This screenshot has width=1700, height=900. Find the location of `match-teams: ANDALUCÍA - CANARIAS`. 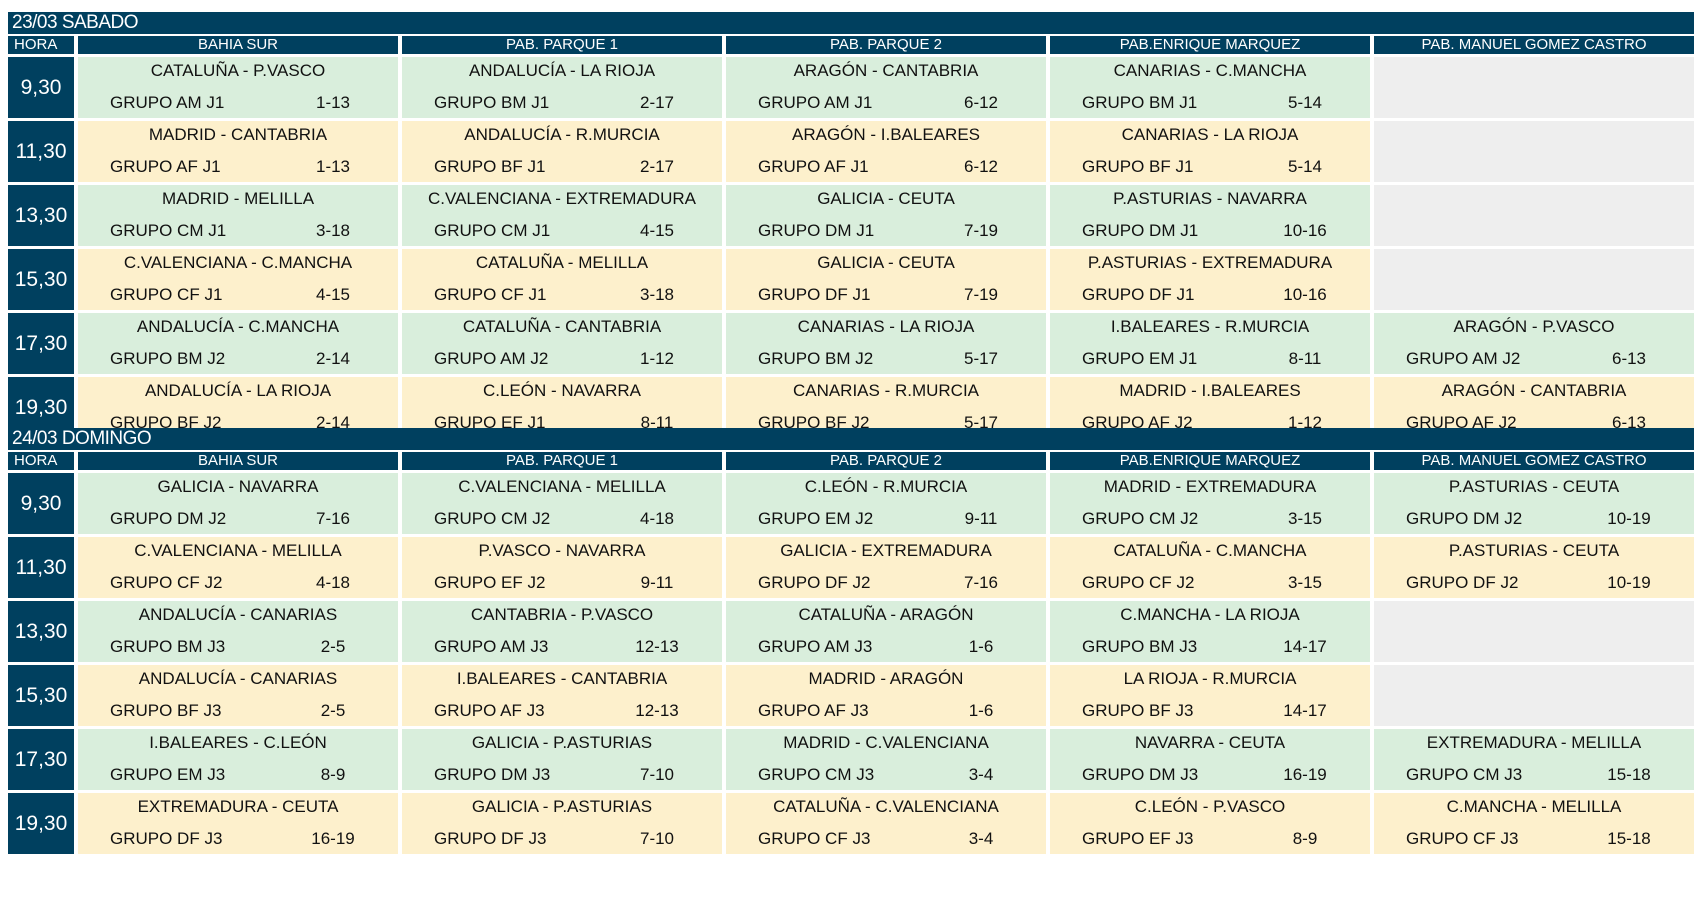

match-teams: ANDALUCÍA - CANARIAS is located at coordinates (238, 678).